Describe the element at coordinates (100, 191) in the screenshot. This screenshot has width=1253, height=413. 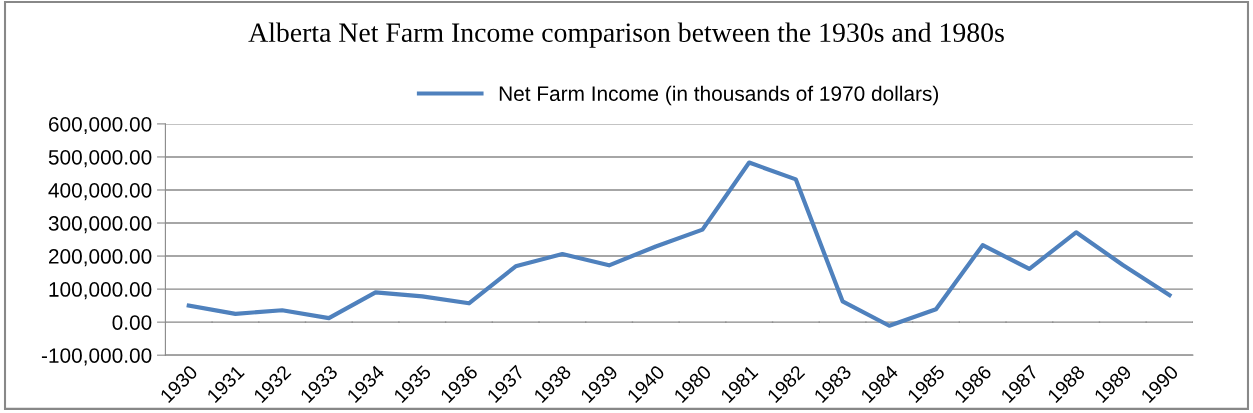
I see `y-tick-label: 400,000.00` at that location.